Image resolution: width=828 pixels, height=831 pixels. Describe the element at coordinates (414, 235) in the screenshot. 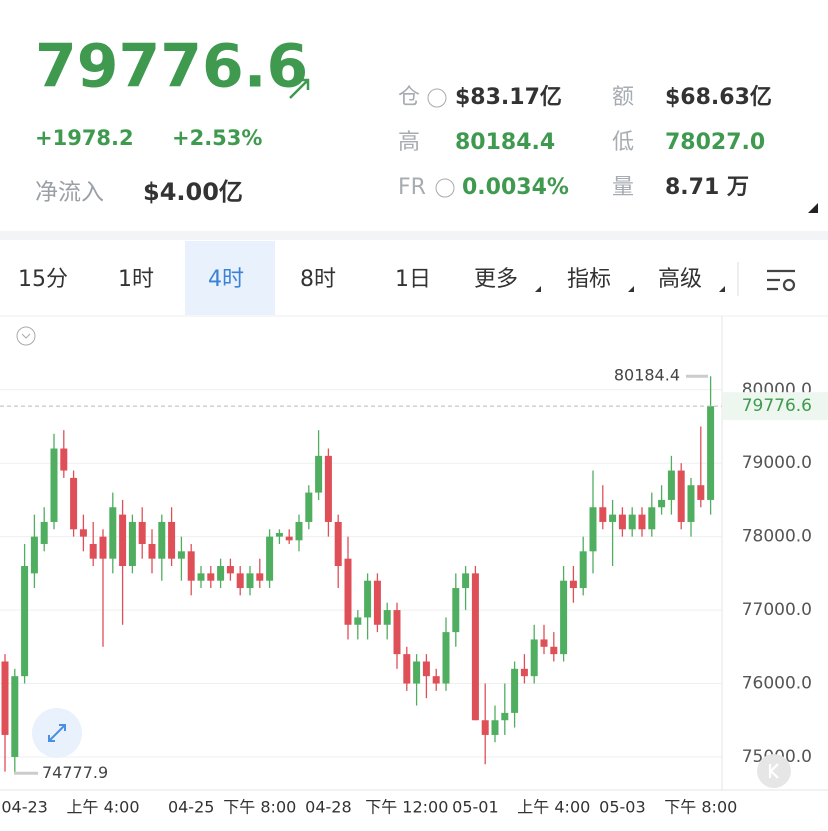

I see `divider` at that location.